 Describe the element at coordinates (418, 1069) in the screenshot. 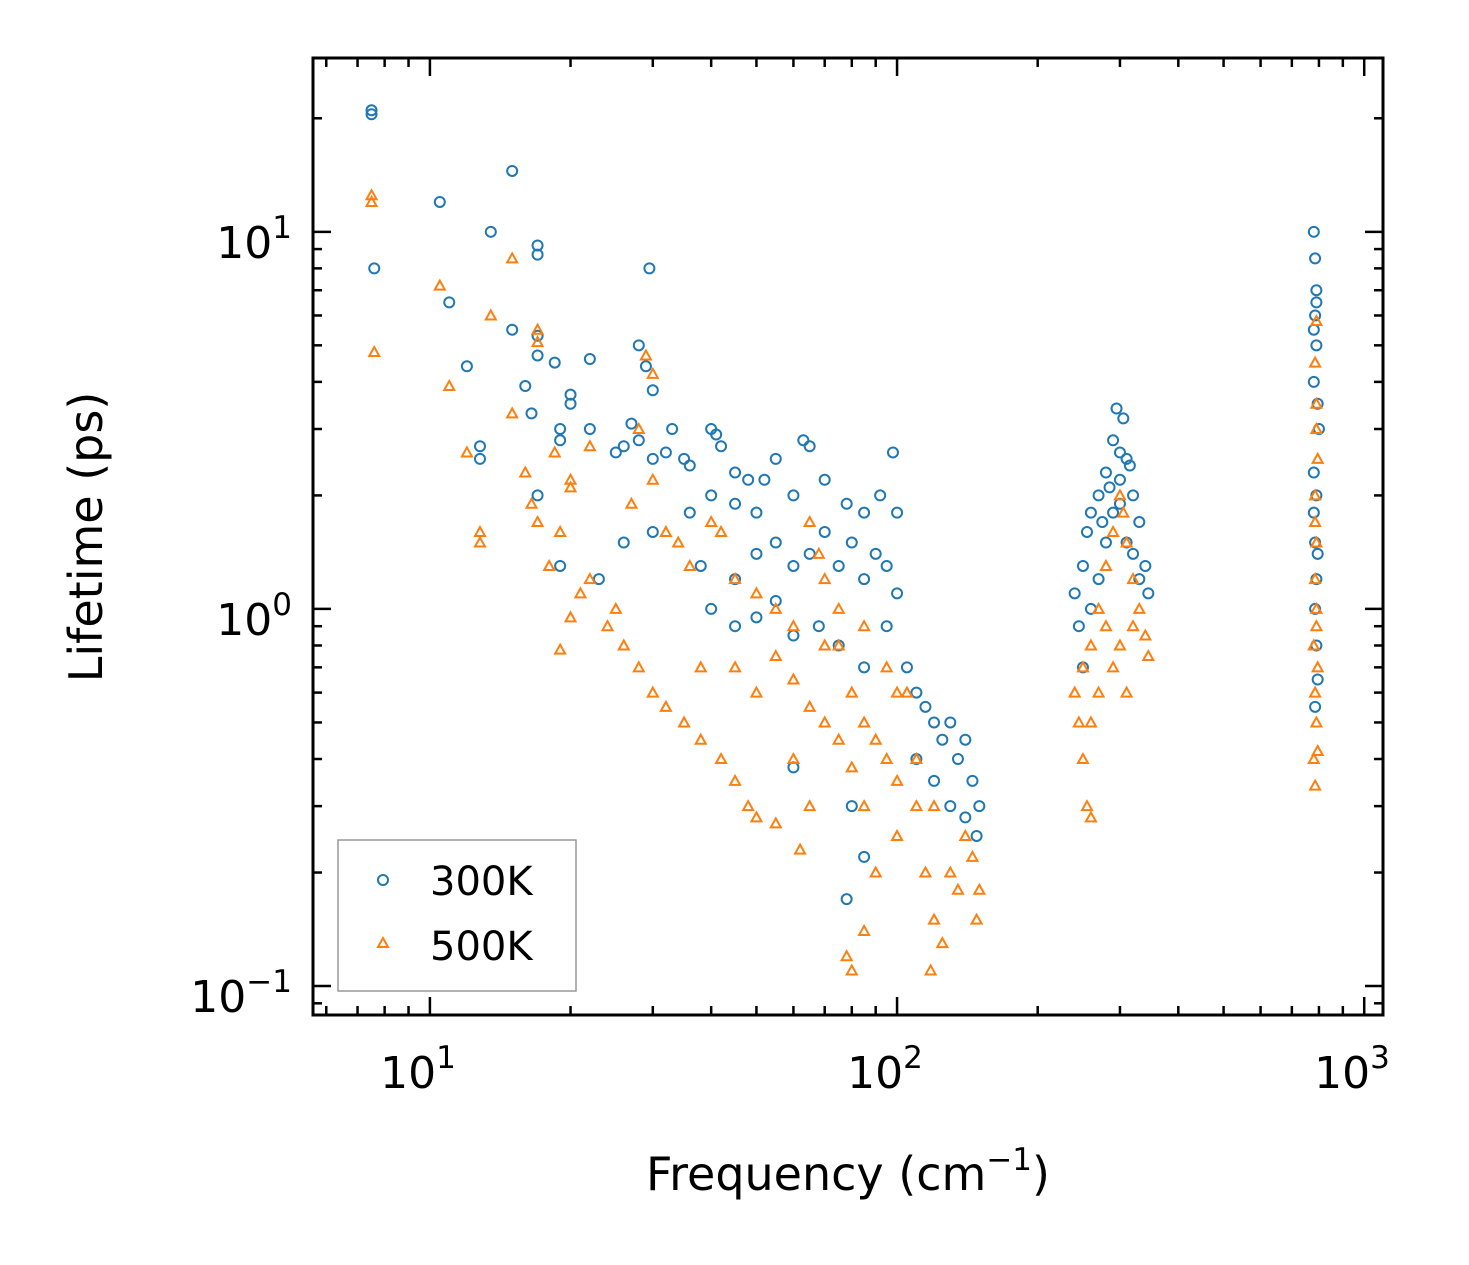

I see `x-tick-label: 10¹` at that location.